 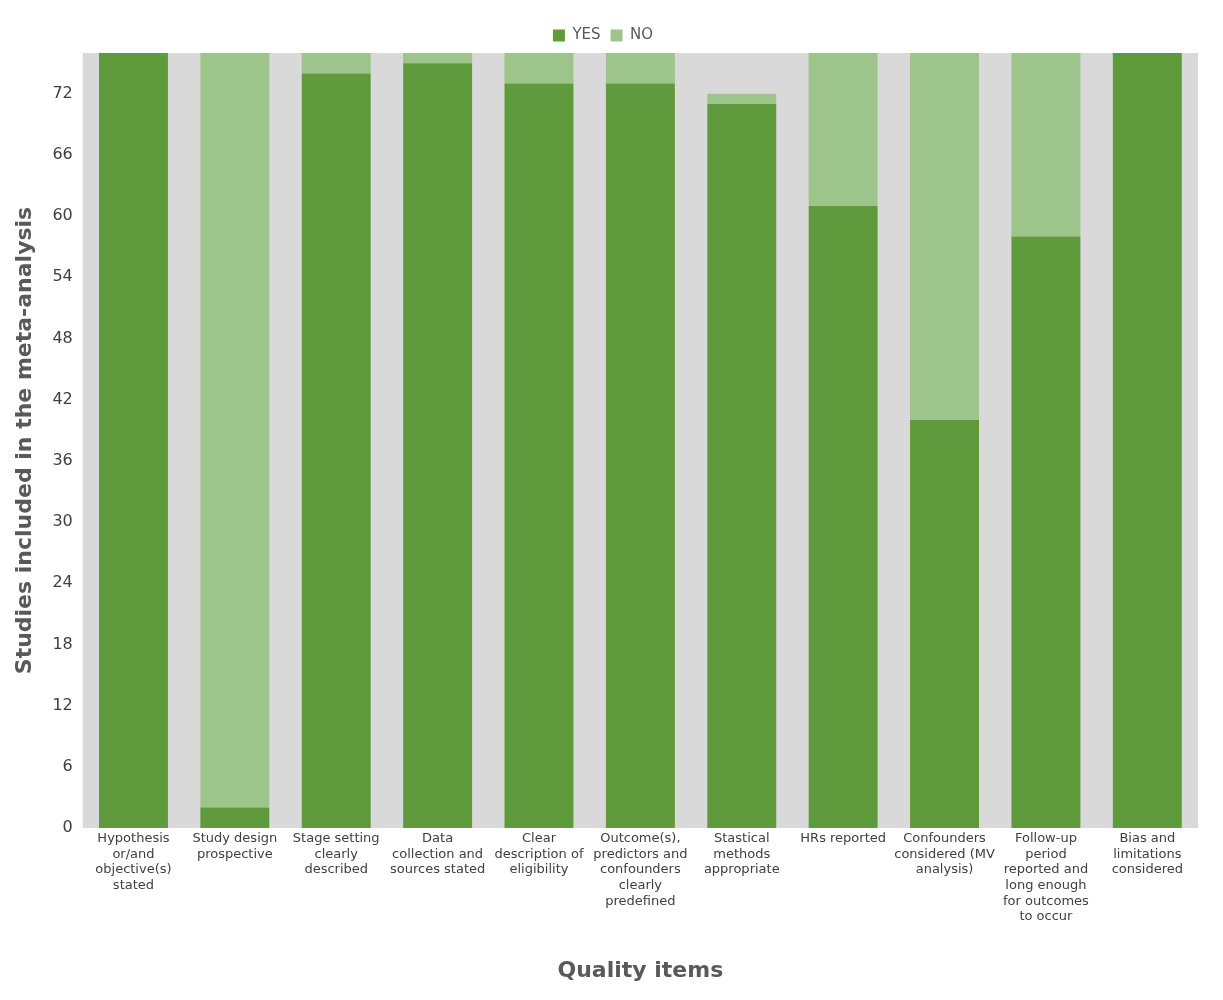 I want to click on y-tick-label: 66, so click(x=62, y=154).